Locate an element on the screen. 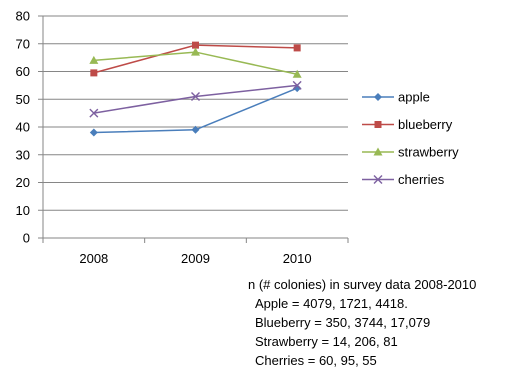 This screenshot has height=379, width=520. y-tick-label: 80 is located at coordinates (23, 16).